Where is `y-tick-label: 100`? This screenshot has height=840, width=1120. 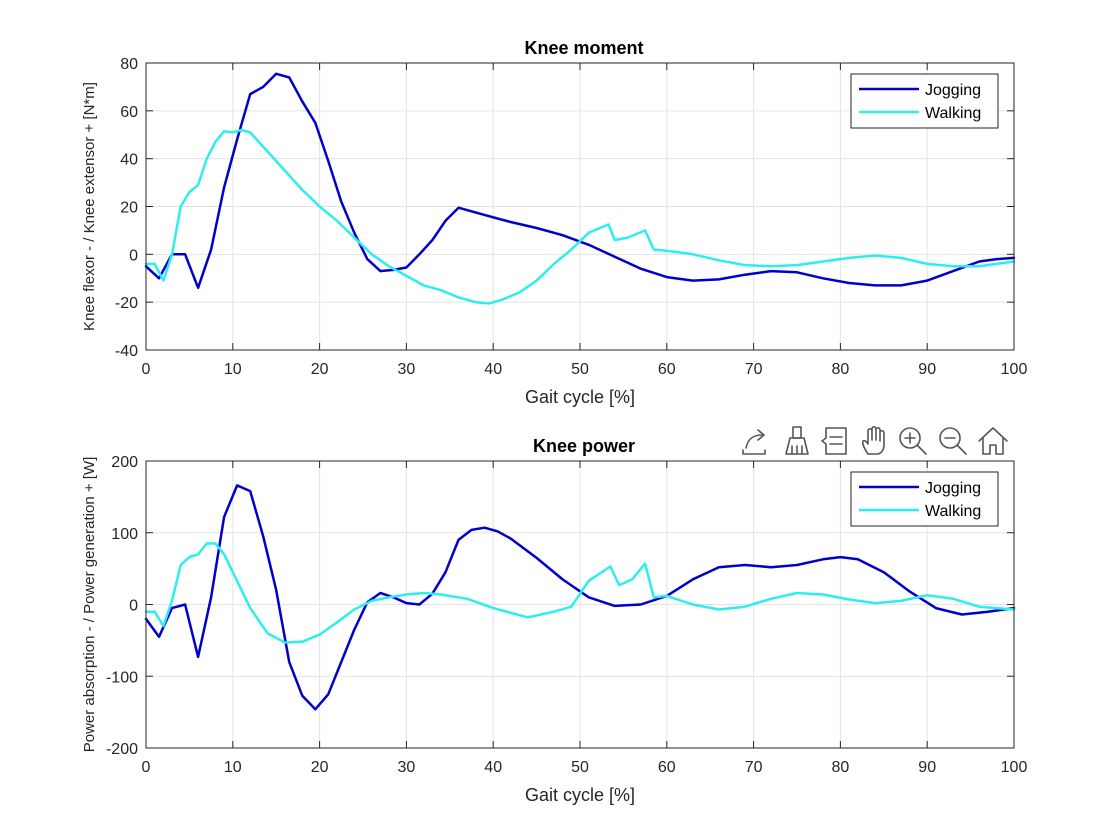 y-tick-label: 100 is located at coordinates (124, 534).